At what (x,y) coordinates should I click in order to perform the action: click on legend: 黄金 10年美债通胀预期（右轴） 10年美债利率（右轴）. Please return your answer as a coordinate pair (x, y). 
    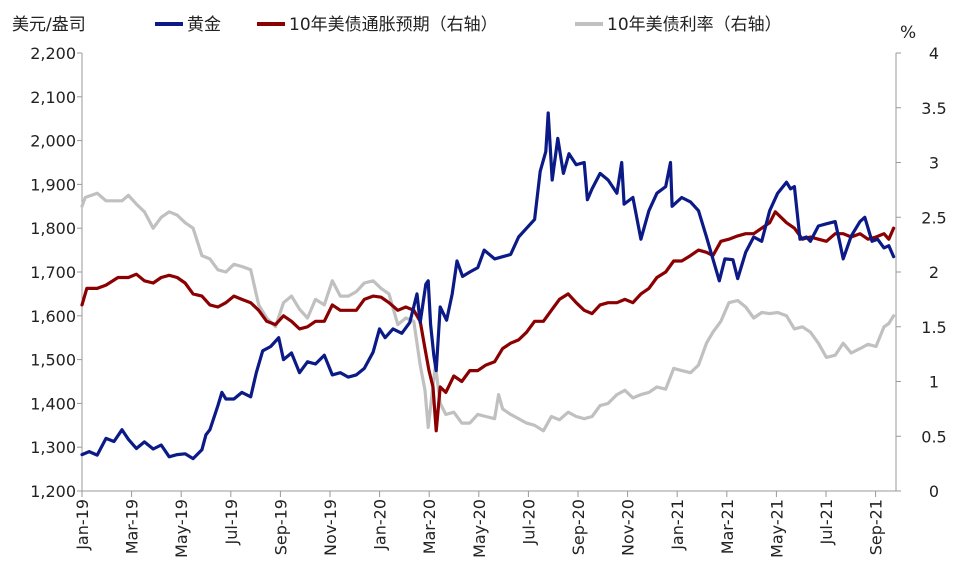
    Looking at the image, I should click on (468, 25).